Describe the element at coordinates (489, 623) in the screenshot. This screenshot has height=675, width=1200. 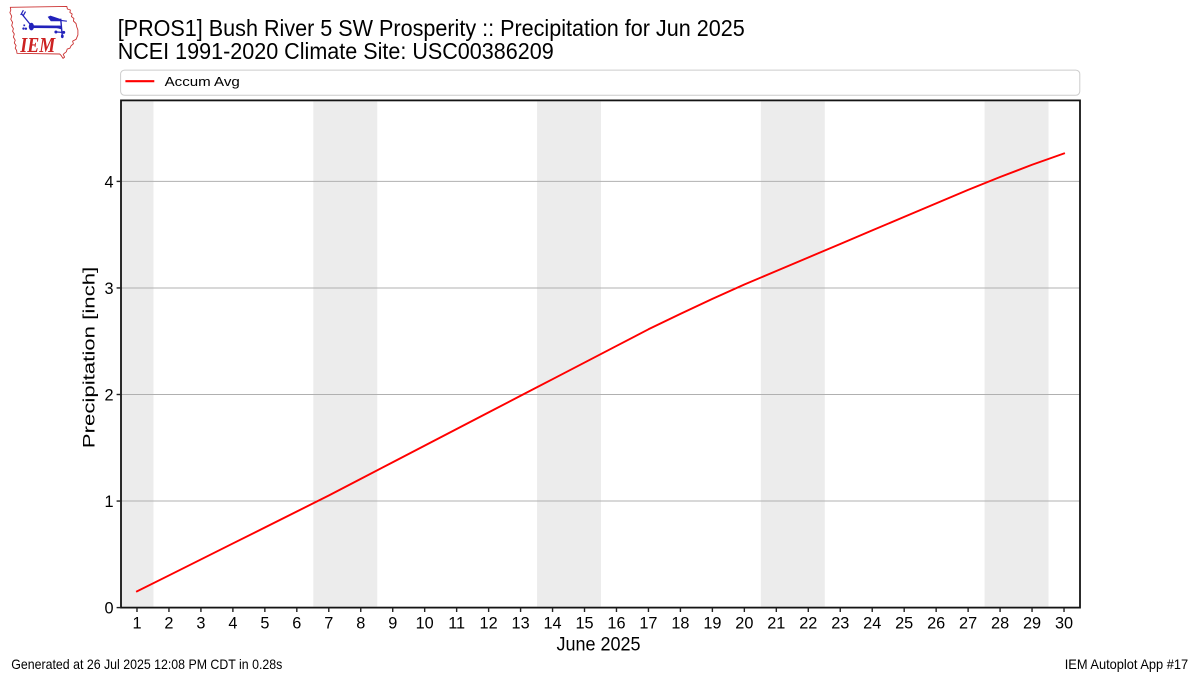
I see `svg-text: 12` at that location.